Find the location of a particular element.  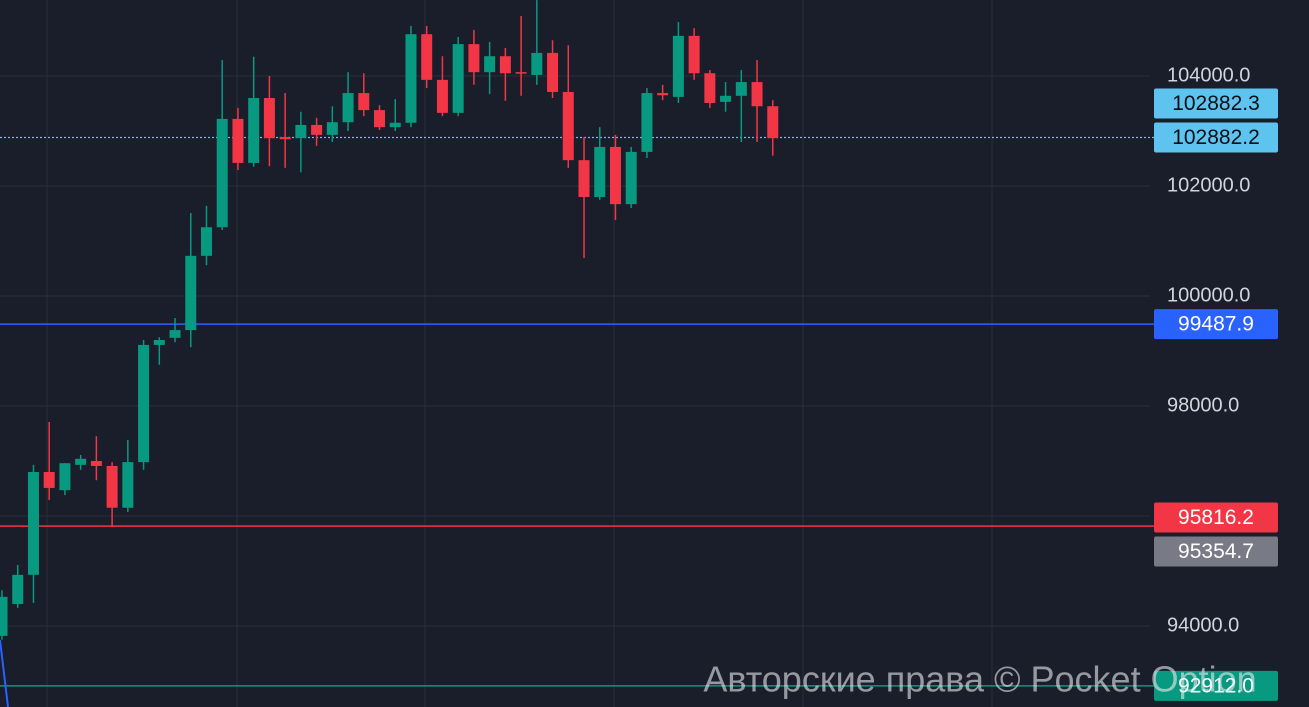

price-label: 95354.7 is located at coordinates (1216, 551).